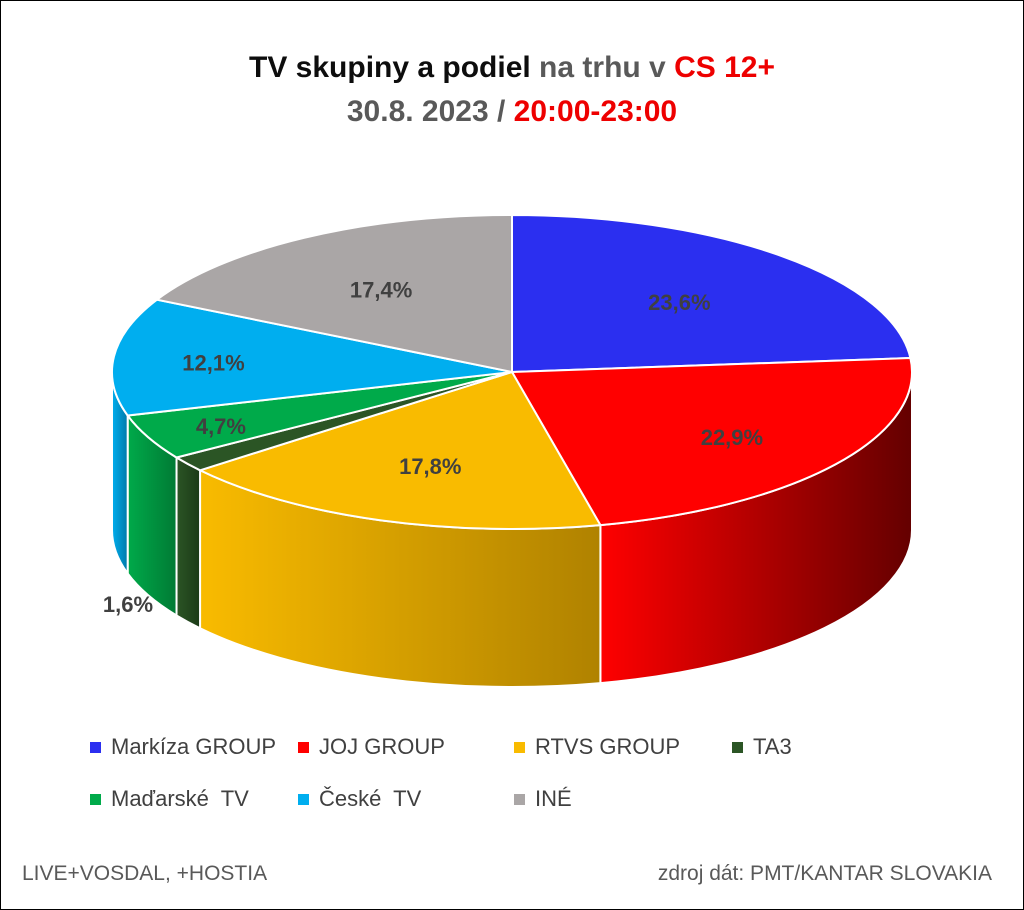 The height and width of the screenshot is (910, 1024). I want to click on data-label-markiza-group: 23,6%, so click(679, 302).